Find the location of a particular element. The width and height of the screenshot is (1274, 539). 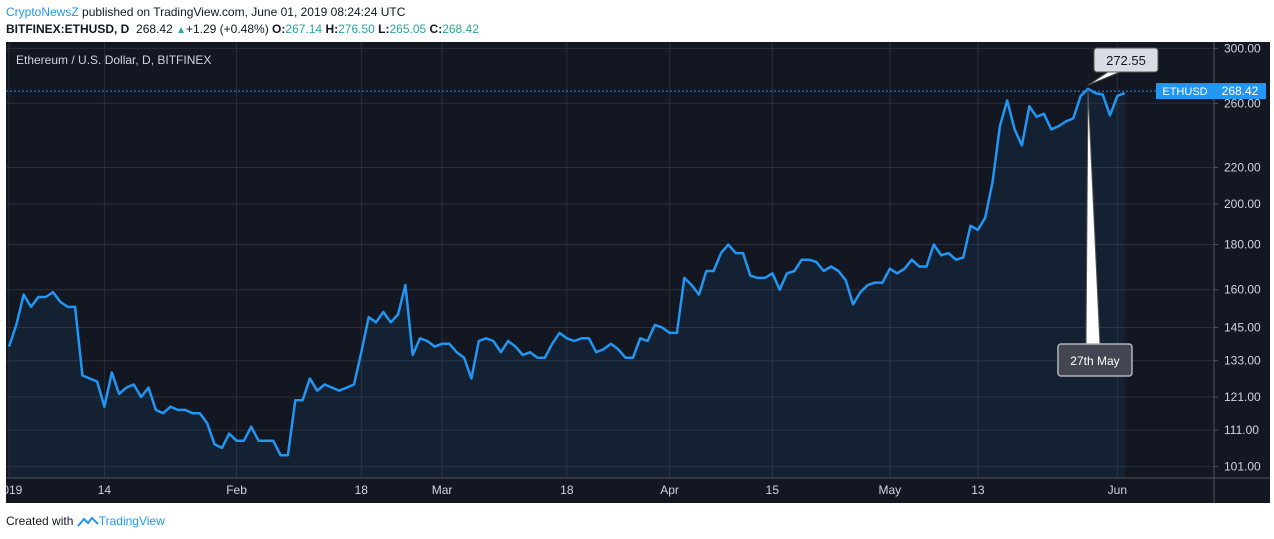

y-tick-label: 180.00 is located at coordinates (1242, 245).